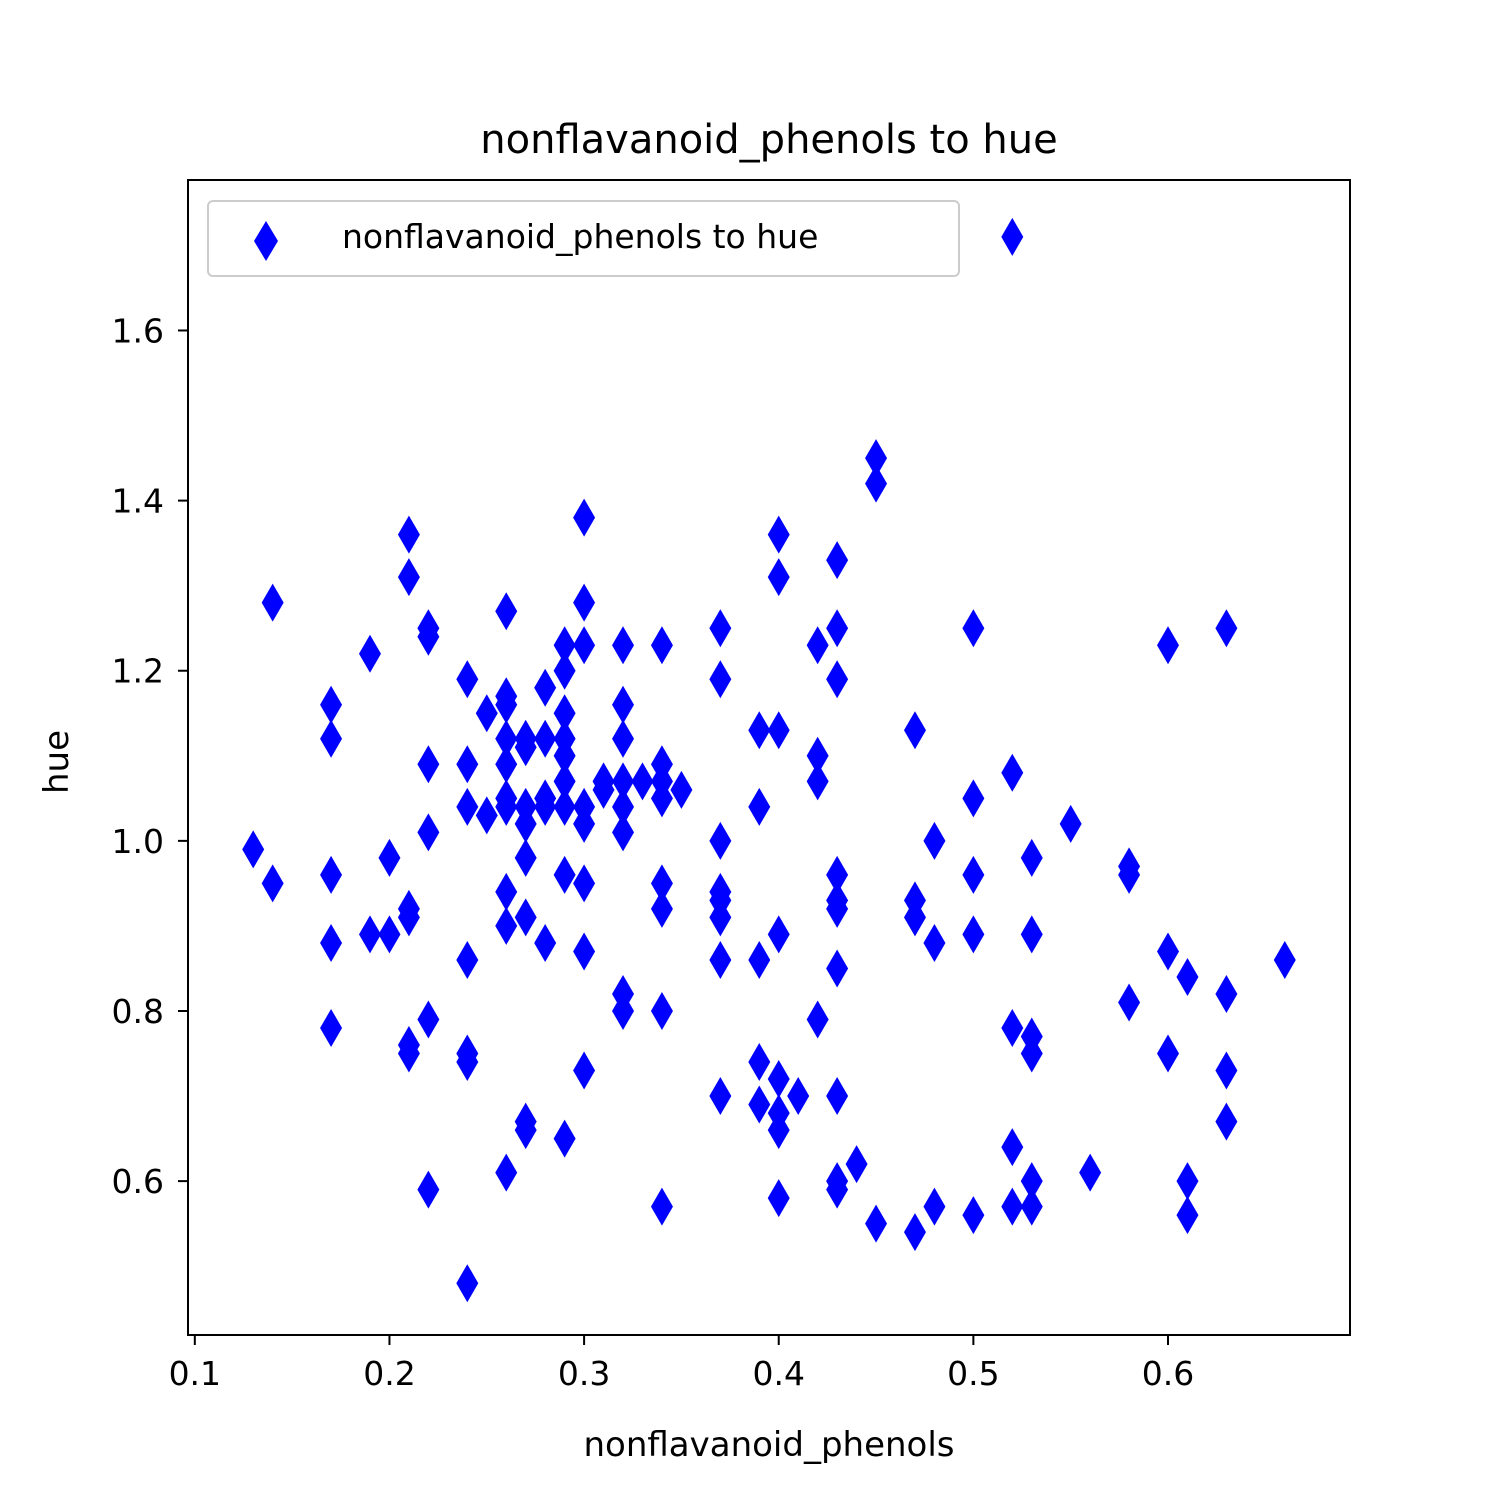 The height and width of the screenshot is (1500, 1500). What do you see at coordinates (389, 1373) in the screenshot?
I see `x-tick-label: 0.2` at bounding box center [389, 1373].